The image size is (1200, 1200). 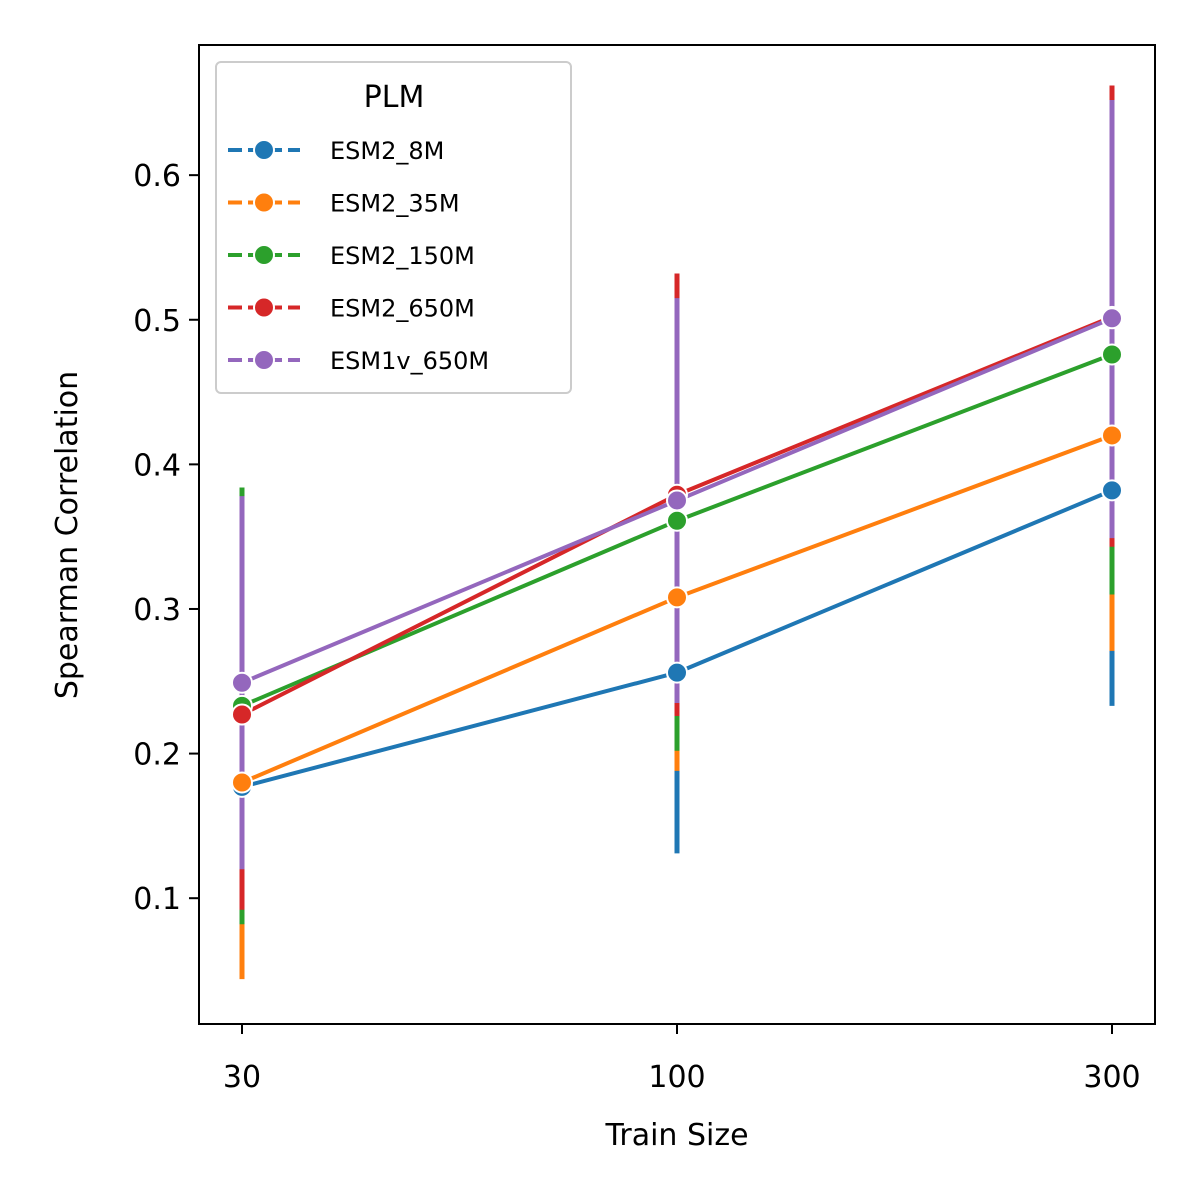 What do you see at coordinates (264, 255) in the screenshot?
I see `legend-swatch-marker-esm2-150m` at bounding box center [264, 255].